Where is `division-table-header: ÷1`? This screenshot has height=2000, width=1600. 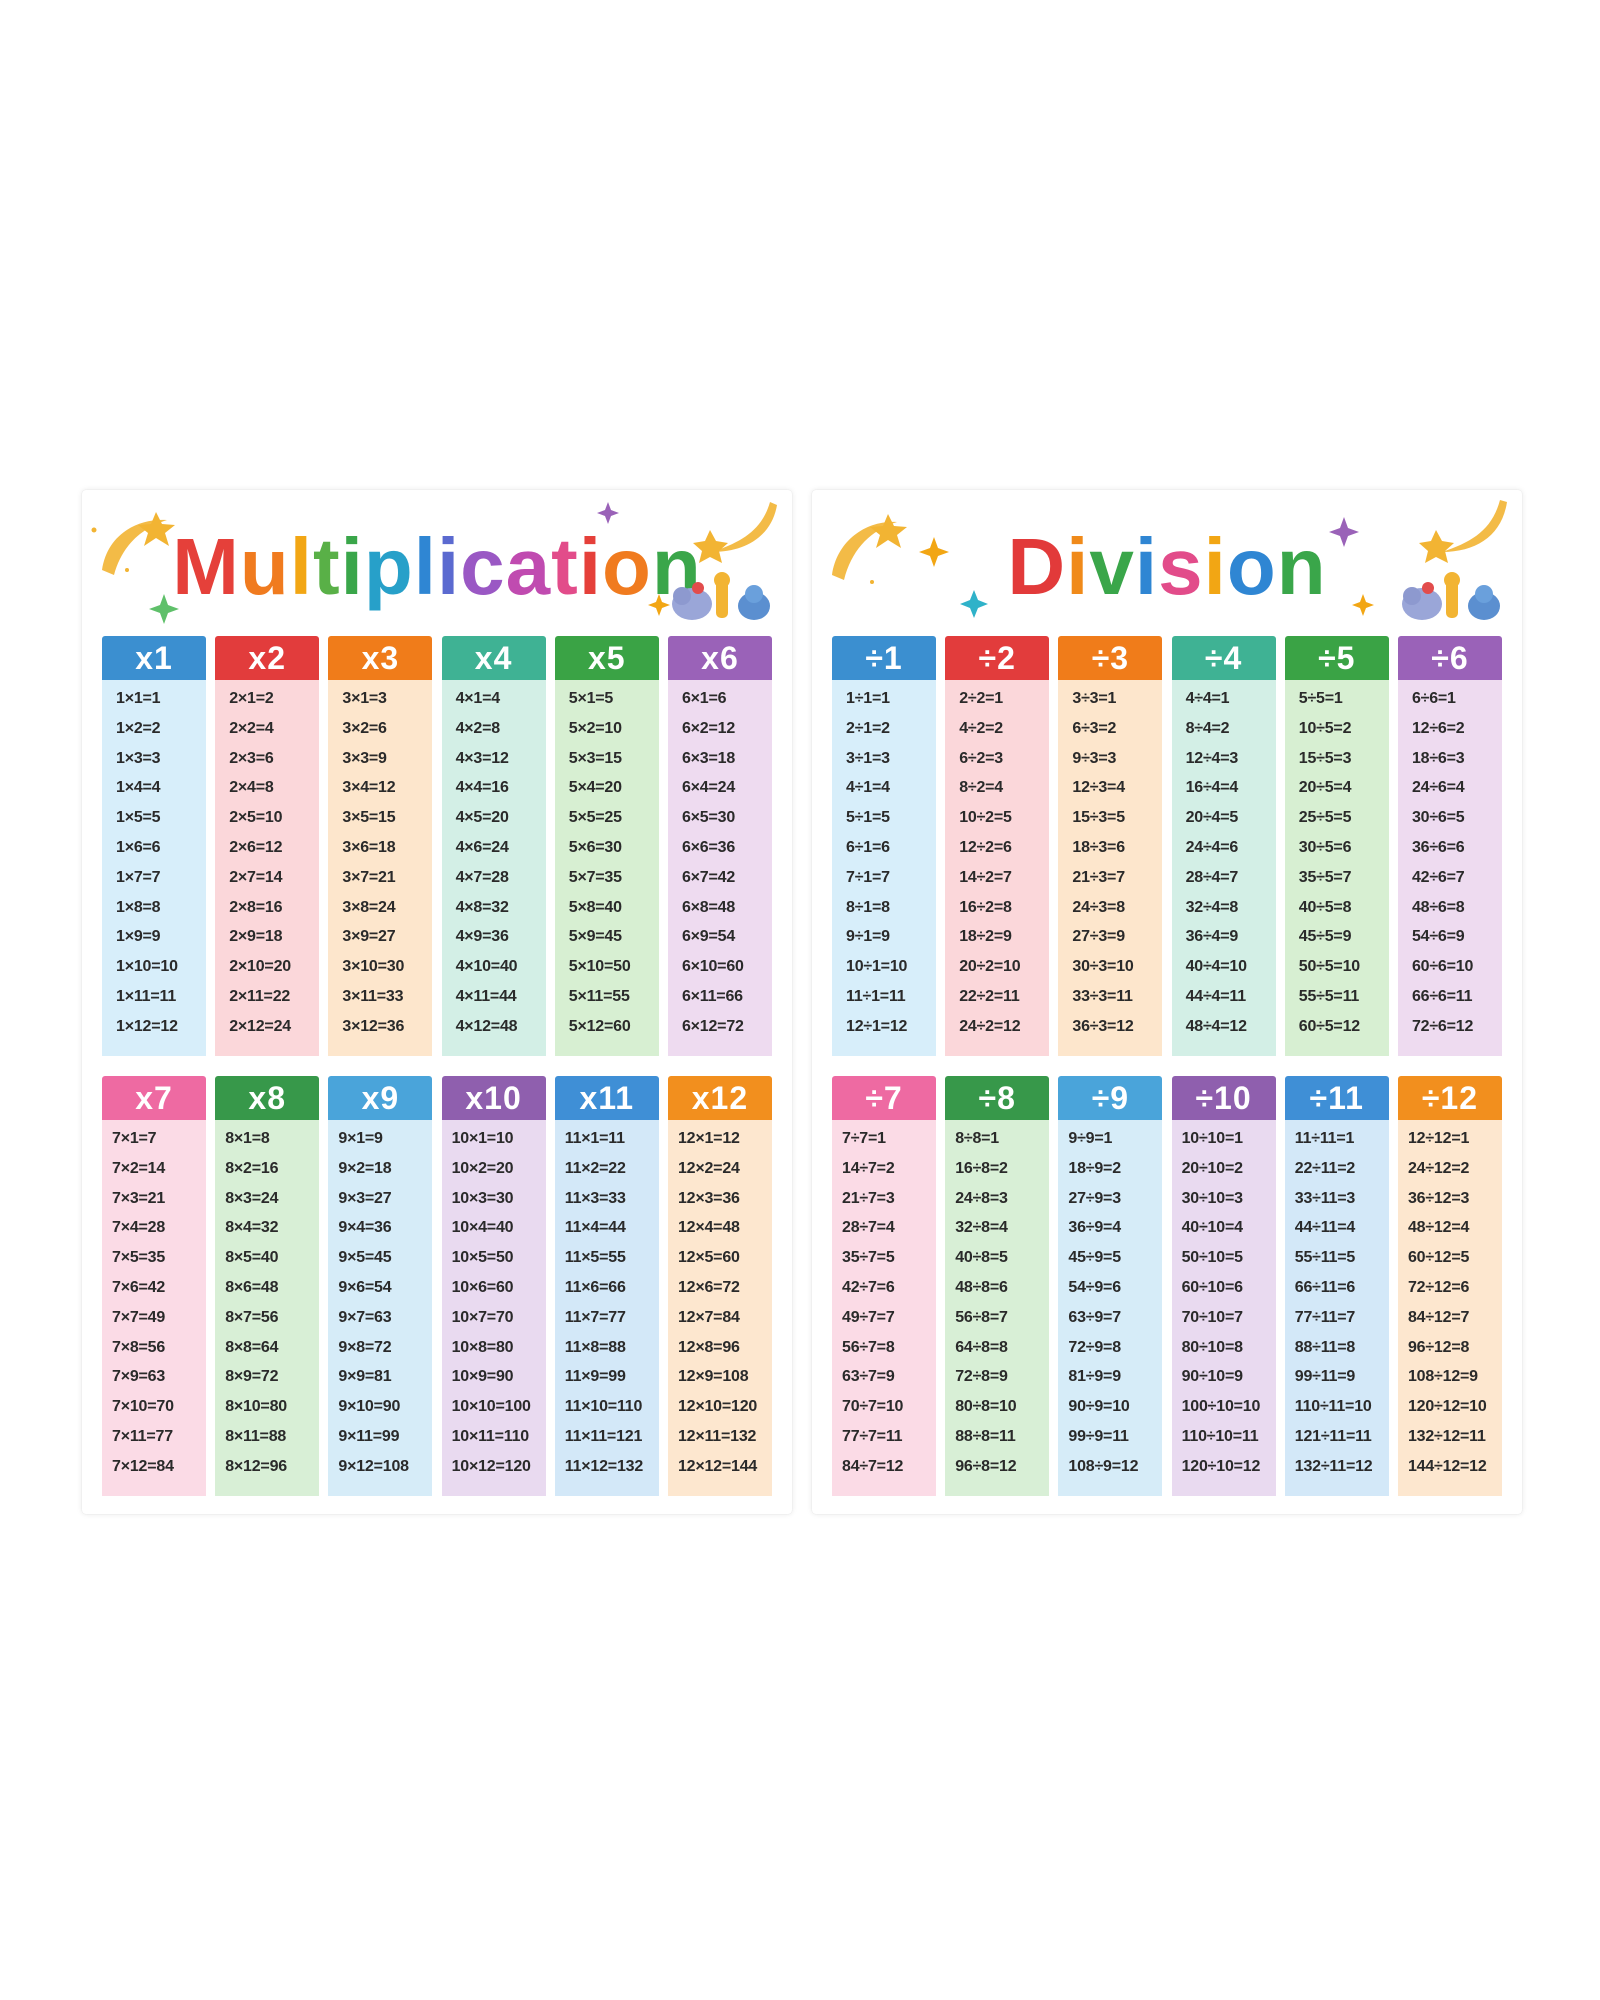
division-table-header: ÷1 is located at coordinates (884, 658).